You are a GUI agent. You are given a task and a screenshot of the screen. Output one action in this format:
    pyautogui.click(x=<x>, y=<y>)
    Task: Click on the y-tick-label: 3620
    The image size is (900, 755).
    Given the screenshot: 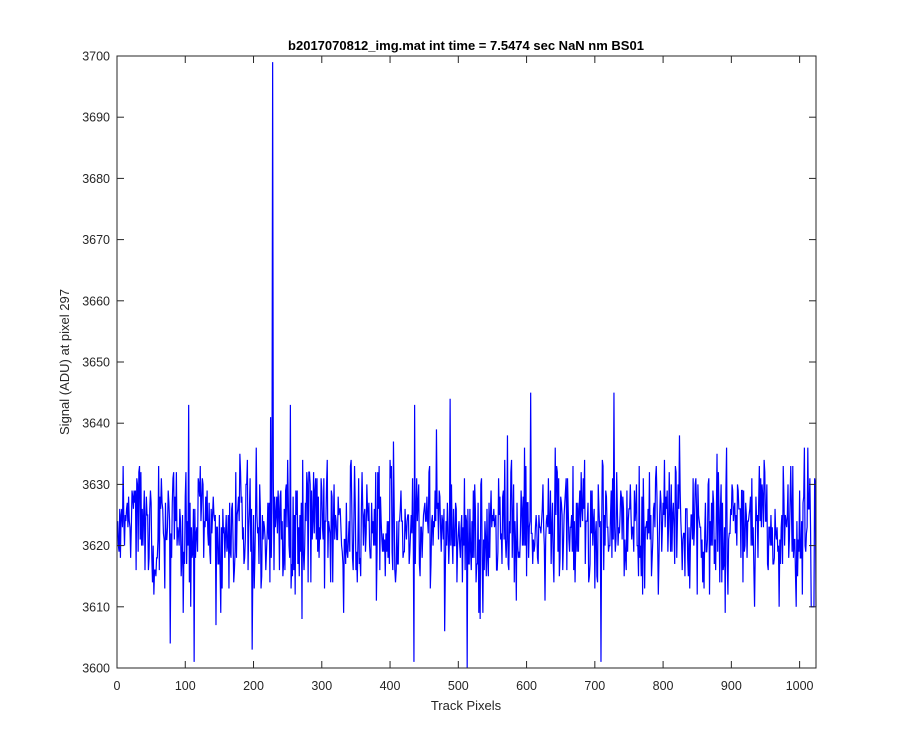 What is the action you would take?
    pyautogui.click(x=96, y=546)
    